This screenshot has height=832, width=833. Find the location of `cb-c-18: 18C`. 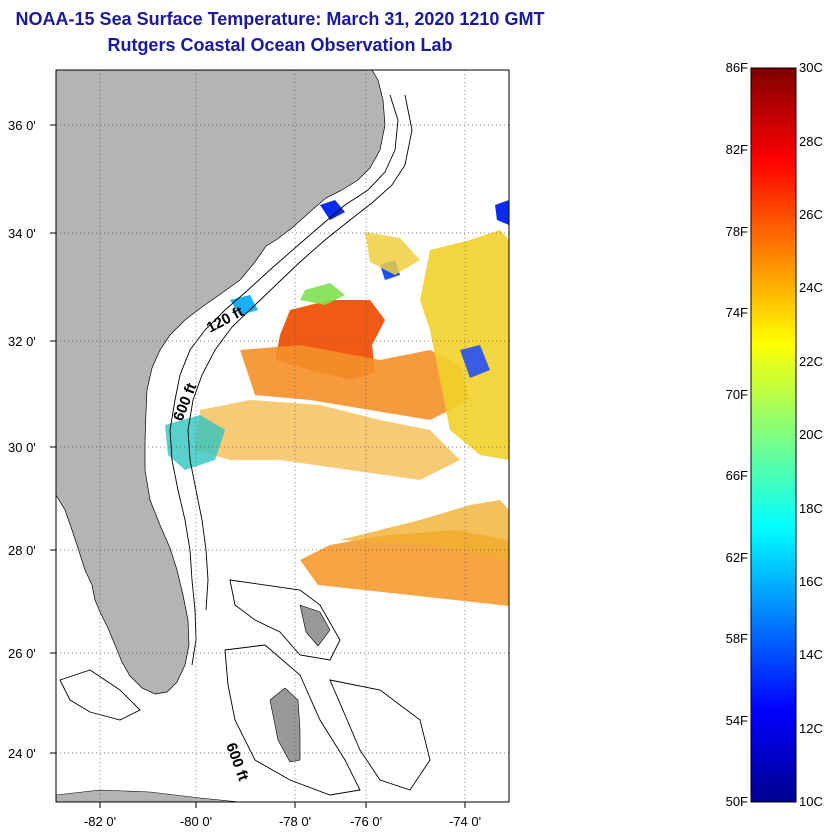

cb-c-18: 18C is located at coordinates (811, 508).